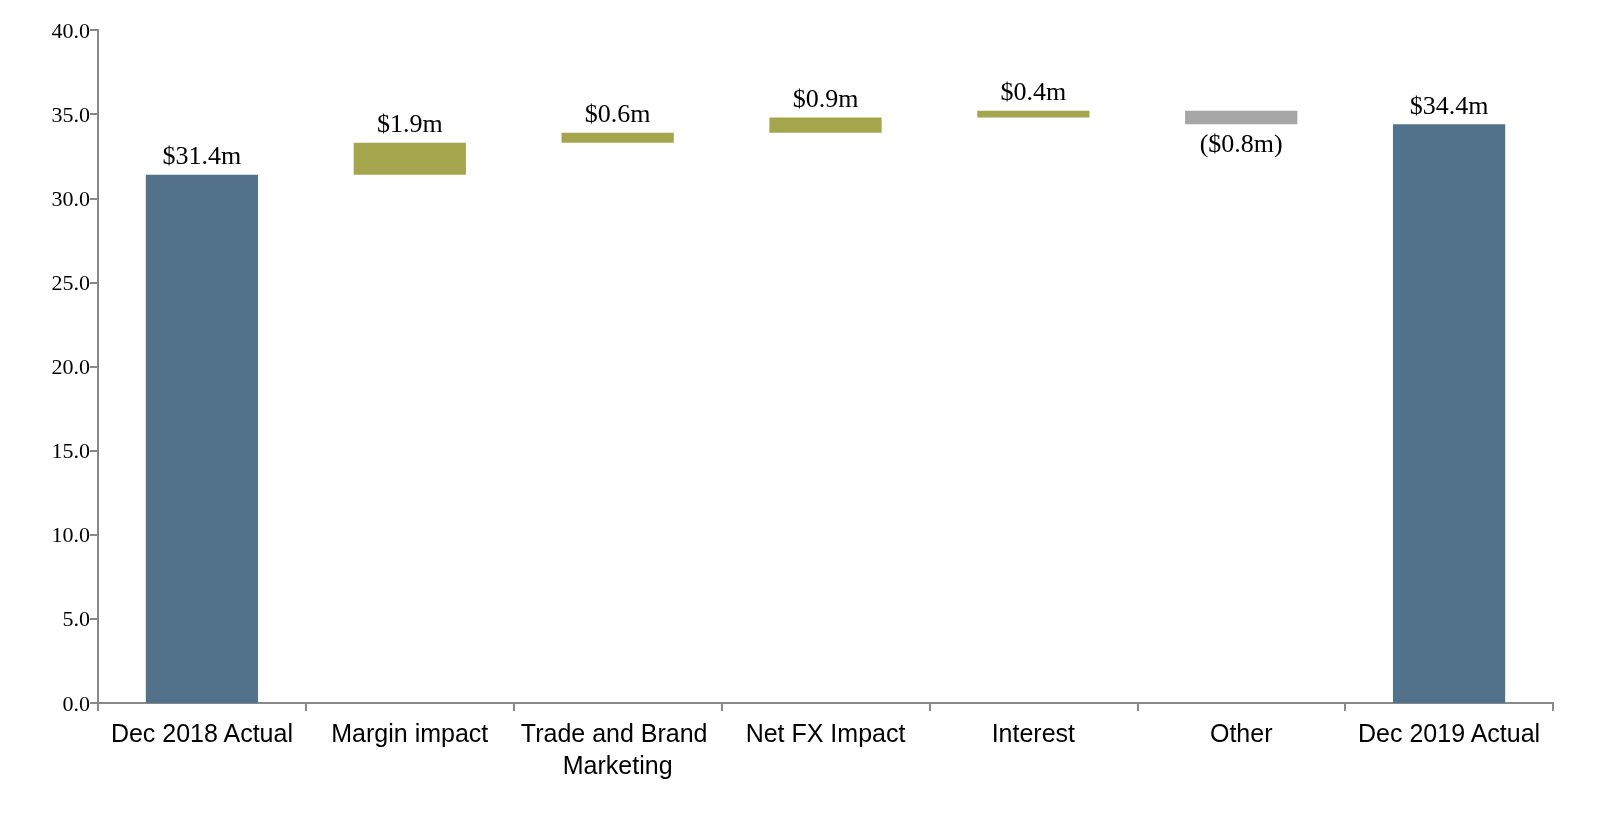 This screenshot has width=1618, height=817. What do you see at coordinates (70, 366) in the screenshot?
I see `y-tick-label: 20.0` at bounding box center [70, 366].